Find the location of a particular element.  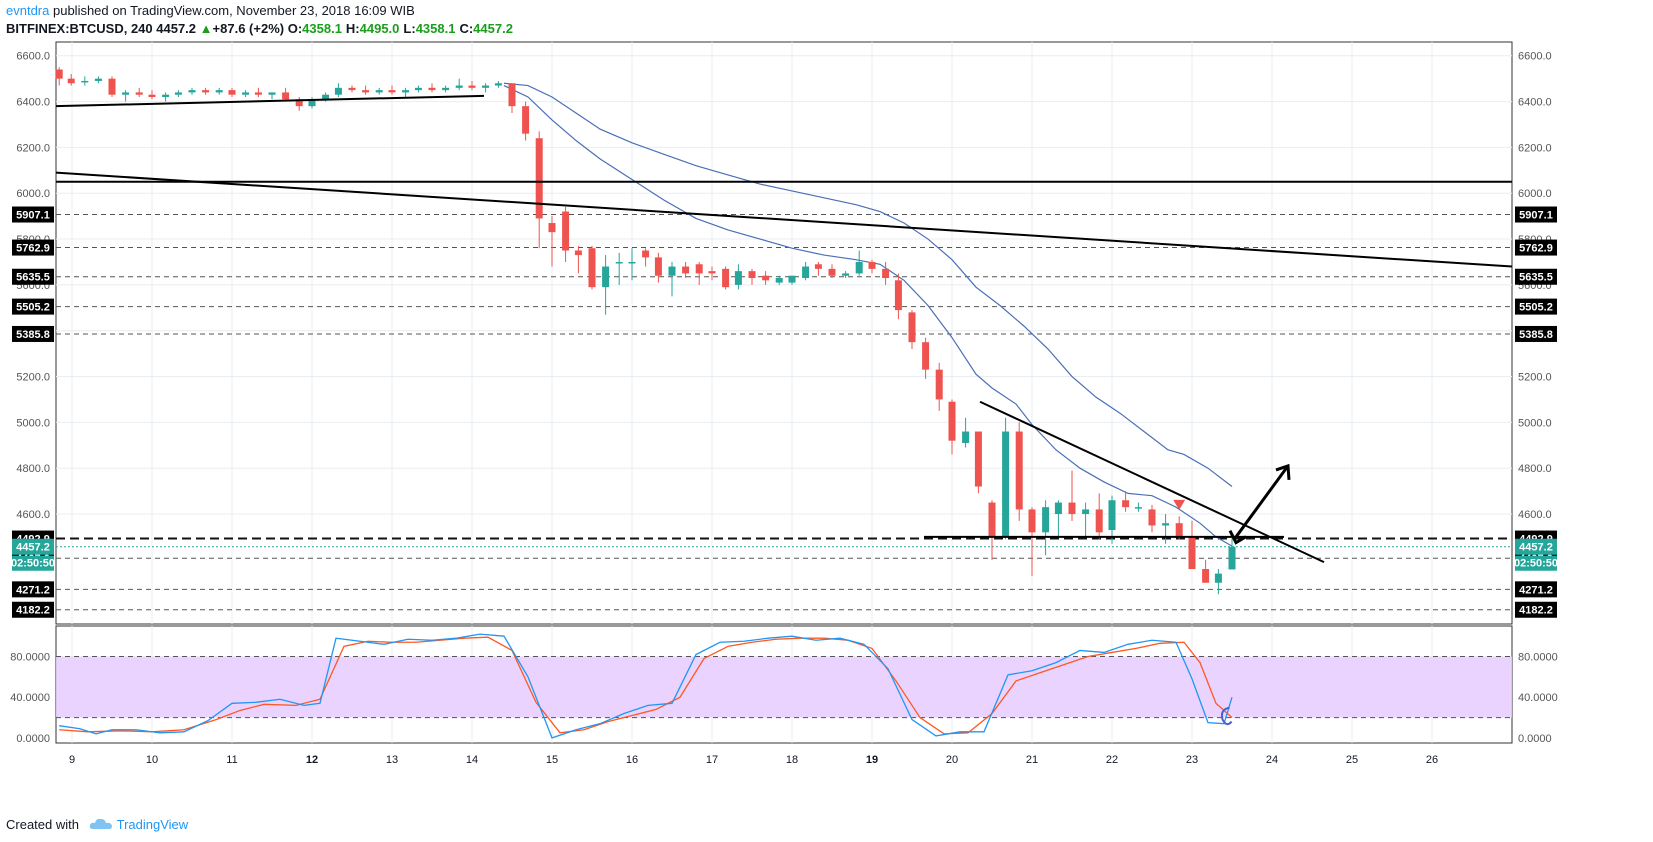

y-tick-label-left: 6000.0 is located at coordinates (33, 194).